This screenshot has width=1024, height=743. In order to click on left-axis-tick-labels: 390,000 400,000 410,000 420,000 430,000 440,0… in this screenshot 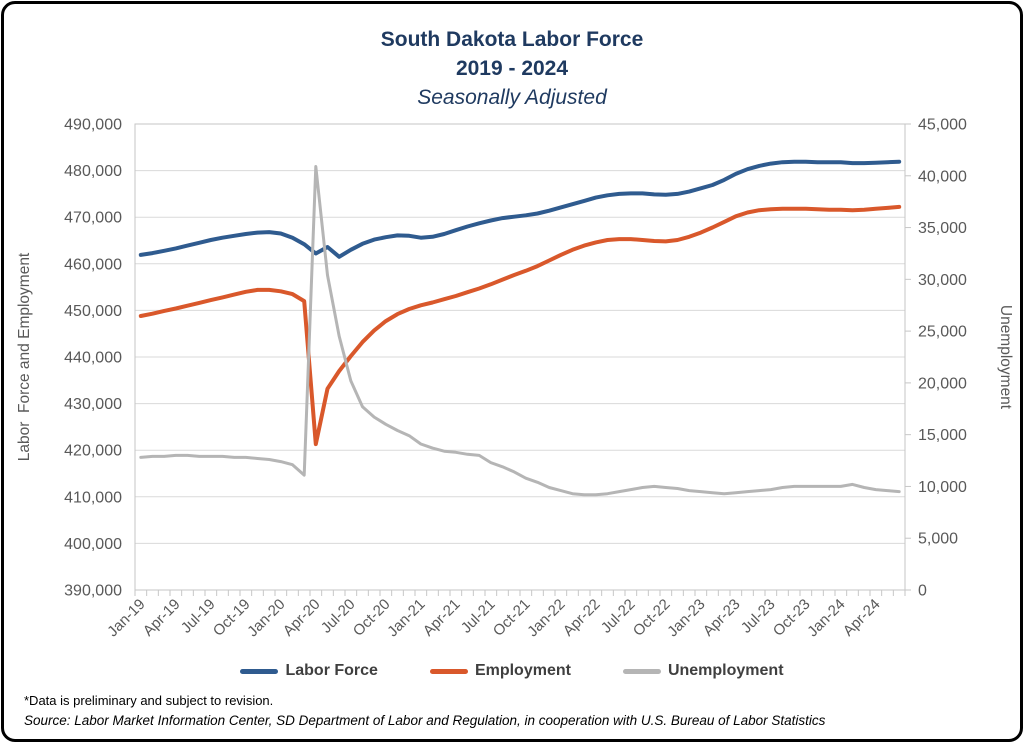, I will do `click(93, 358)`.